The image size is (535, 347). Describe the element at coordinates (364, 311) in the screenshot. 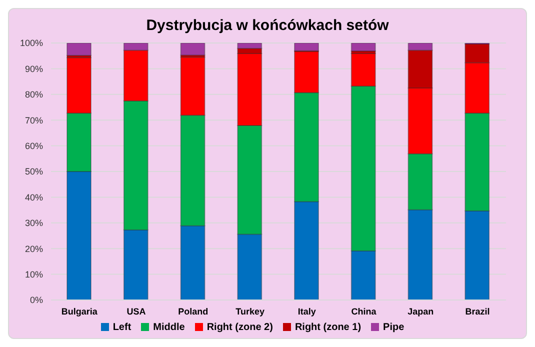

I see `x-tick-label: China` at that location.